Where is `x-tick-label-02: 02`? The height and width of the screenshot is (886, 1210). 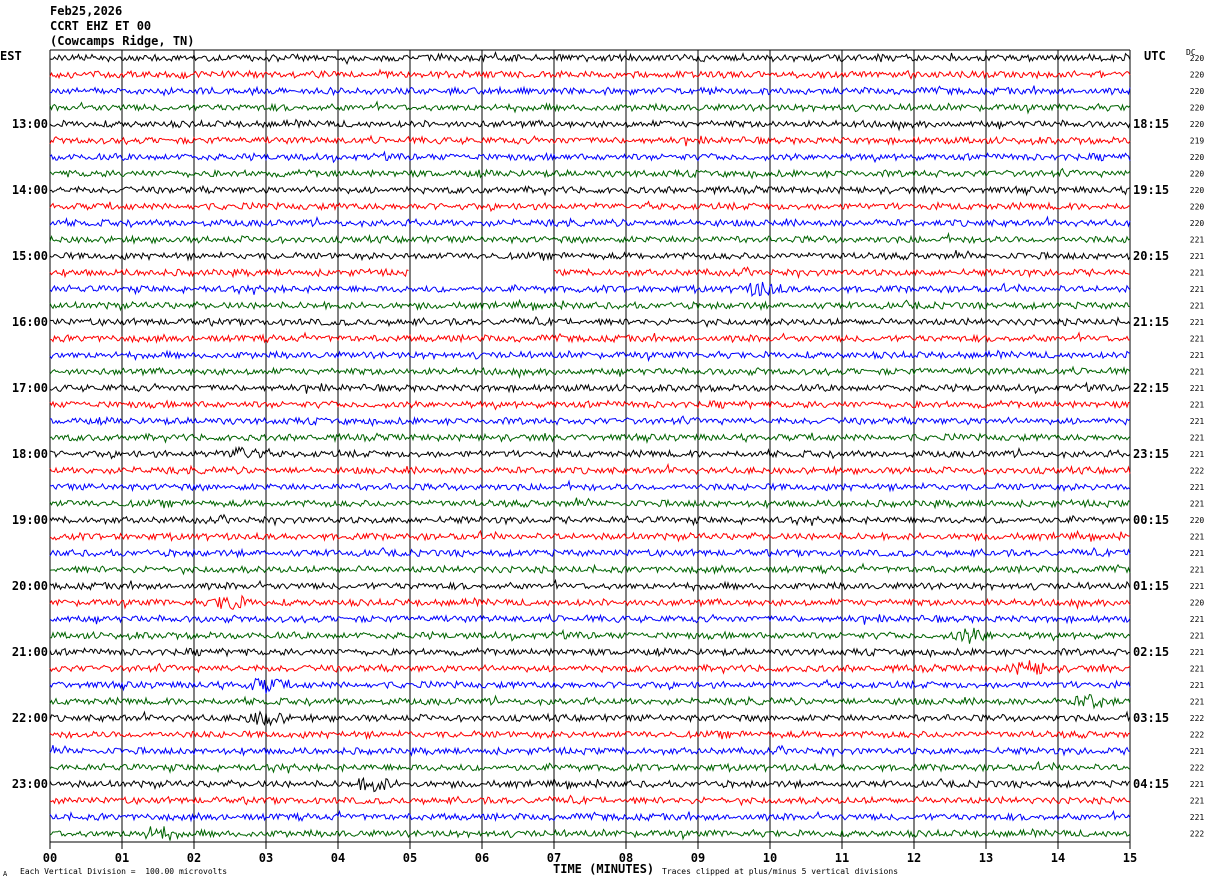
x-tick-label-02: 02 is located at coordinates (194, 858).